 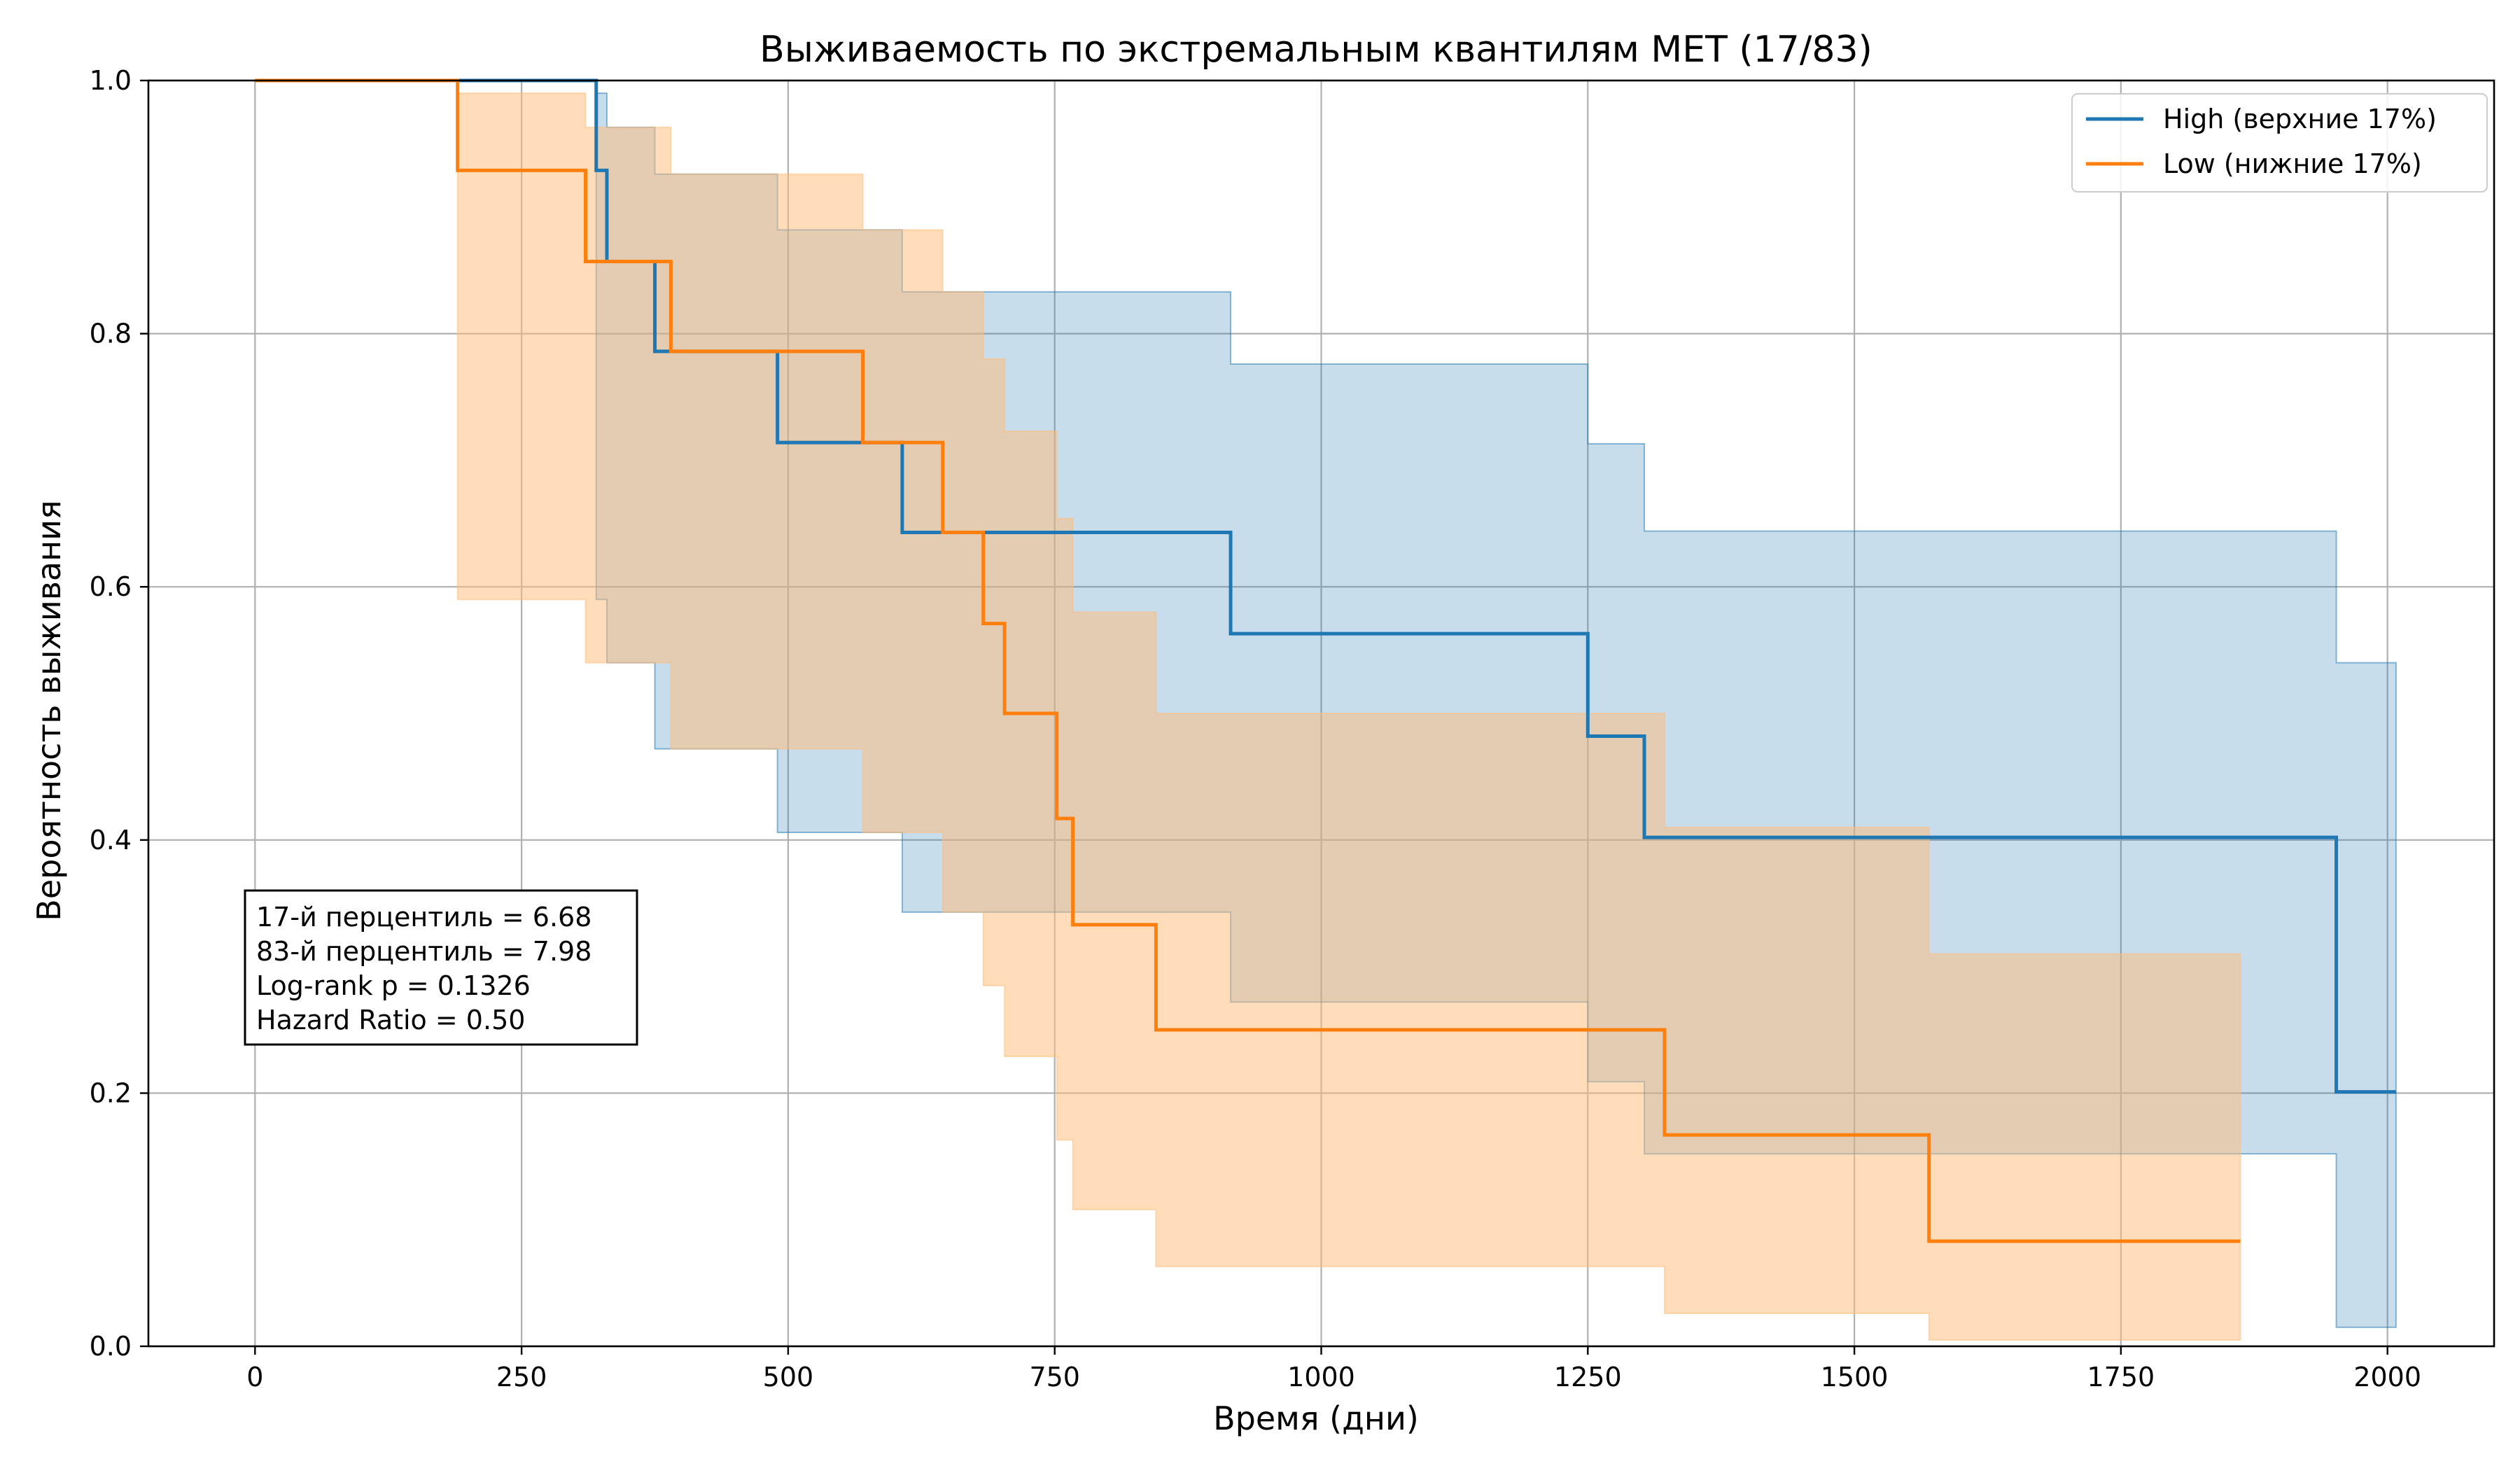 What do you see at coordinates (1588, 1377) in the screenshot?
I see `x-tick-label: 1250` at bounding box center [1588, 1377].